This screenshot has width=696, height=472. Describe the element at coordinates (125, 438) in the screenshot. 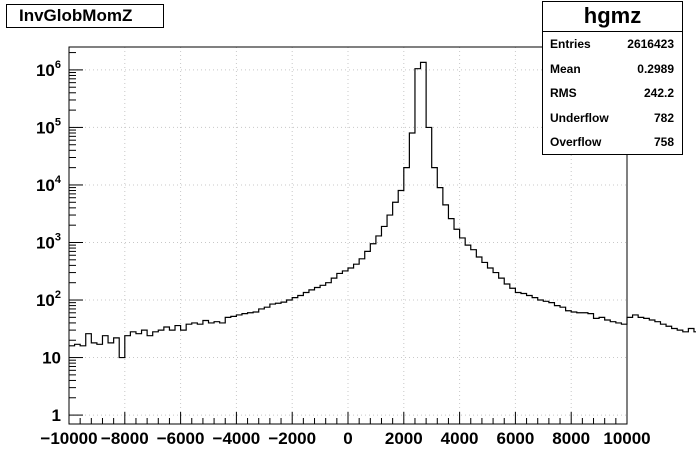

I see `x-tick-label: −8000` at that location.